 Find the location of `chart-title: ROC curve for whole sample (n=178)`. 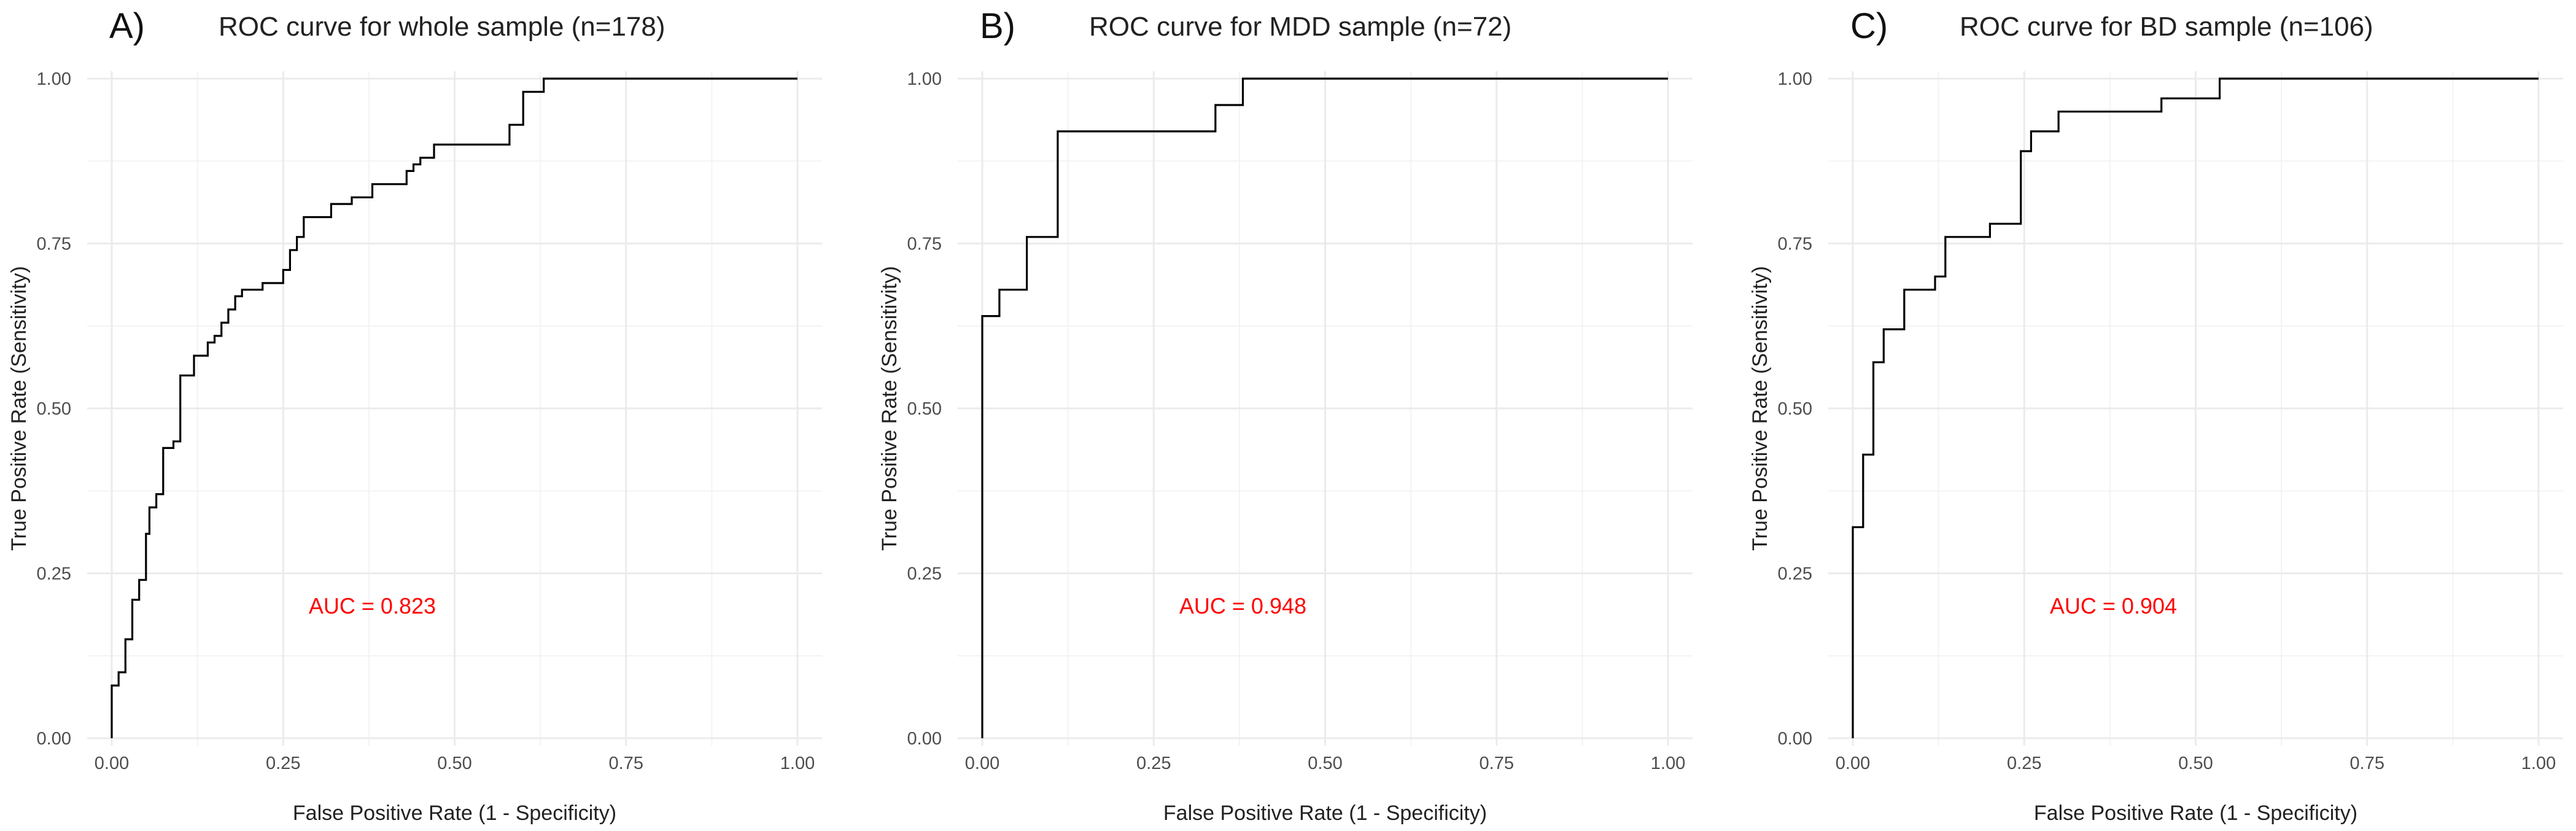

chart-title: ROC curve for whole sample (n=178) is located at coordinates (442, 27).